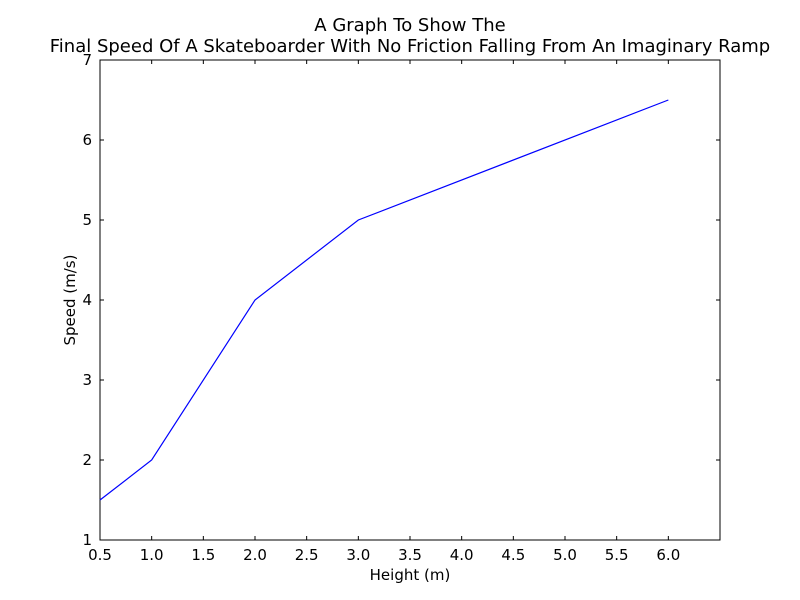 The height and width of the screenshot is (600, 800). I want to click on x-tick-label: 3.5, so click(410, 555).